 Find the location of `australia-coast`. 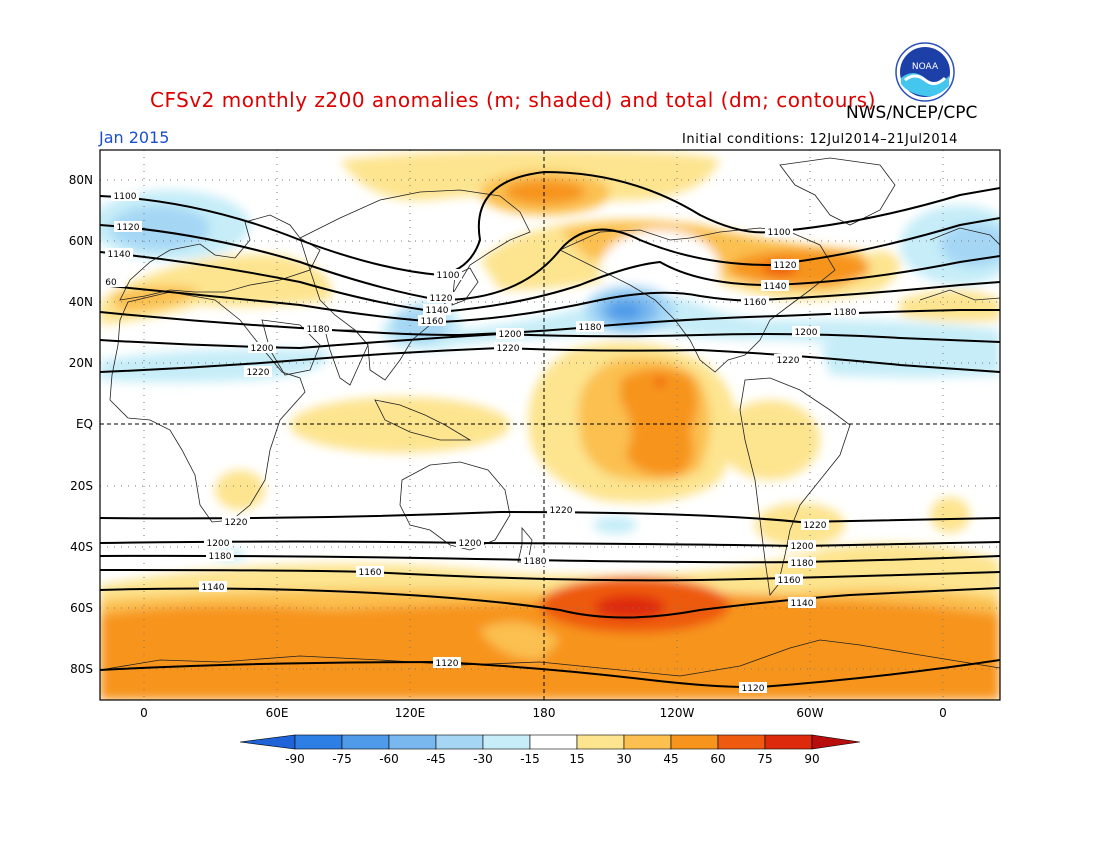

australia-coast is located at coordinates (455, 506).